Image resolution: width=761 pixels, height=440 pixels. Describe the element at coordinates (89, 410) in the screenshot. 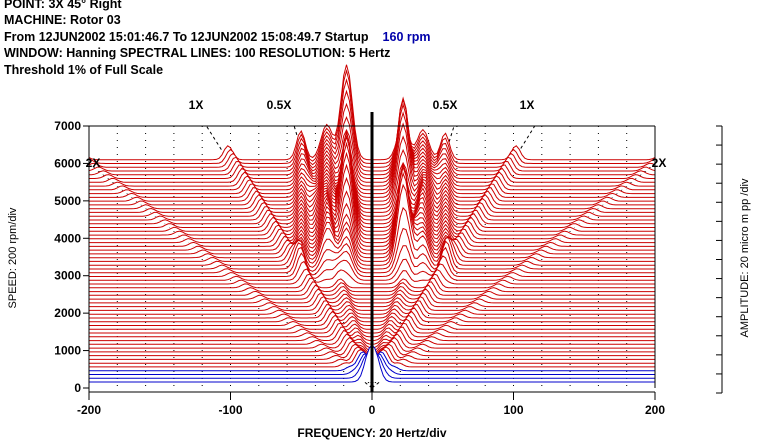

I see `x-tick-label: -200` at that location.